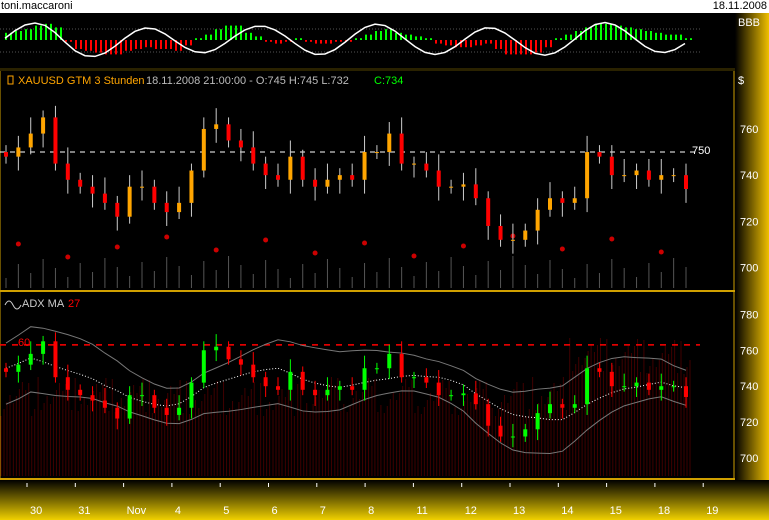 The height and width of the screenshot is (520, 769). I want to click on x-ticks: 30 31 Nov 4 5 6 7 8 11 12 13 14 15 18 19, so click(372, 500).